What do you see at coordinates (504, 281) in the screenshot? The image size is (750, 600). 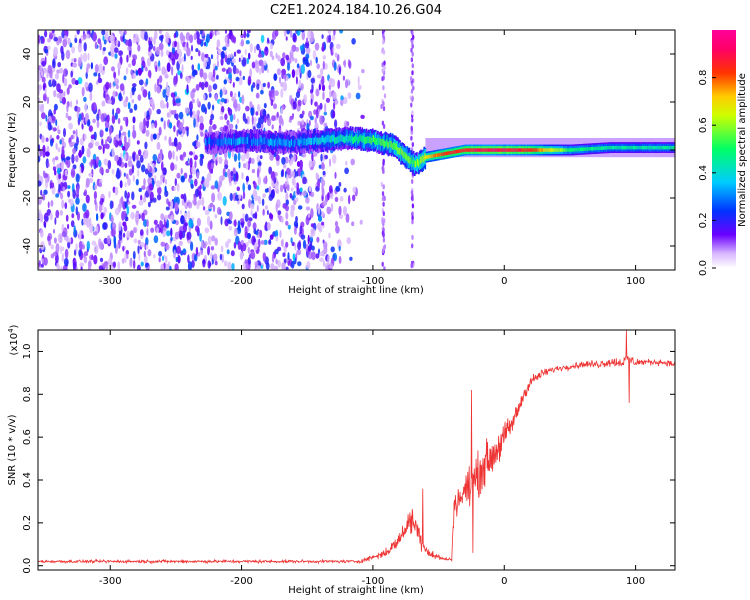 I see `x-tick-label: 0` at bounding box center [504, 281].